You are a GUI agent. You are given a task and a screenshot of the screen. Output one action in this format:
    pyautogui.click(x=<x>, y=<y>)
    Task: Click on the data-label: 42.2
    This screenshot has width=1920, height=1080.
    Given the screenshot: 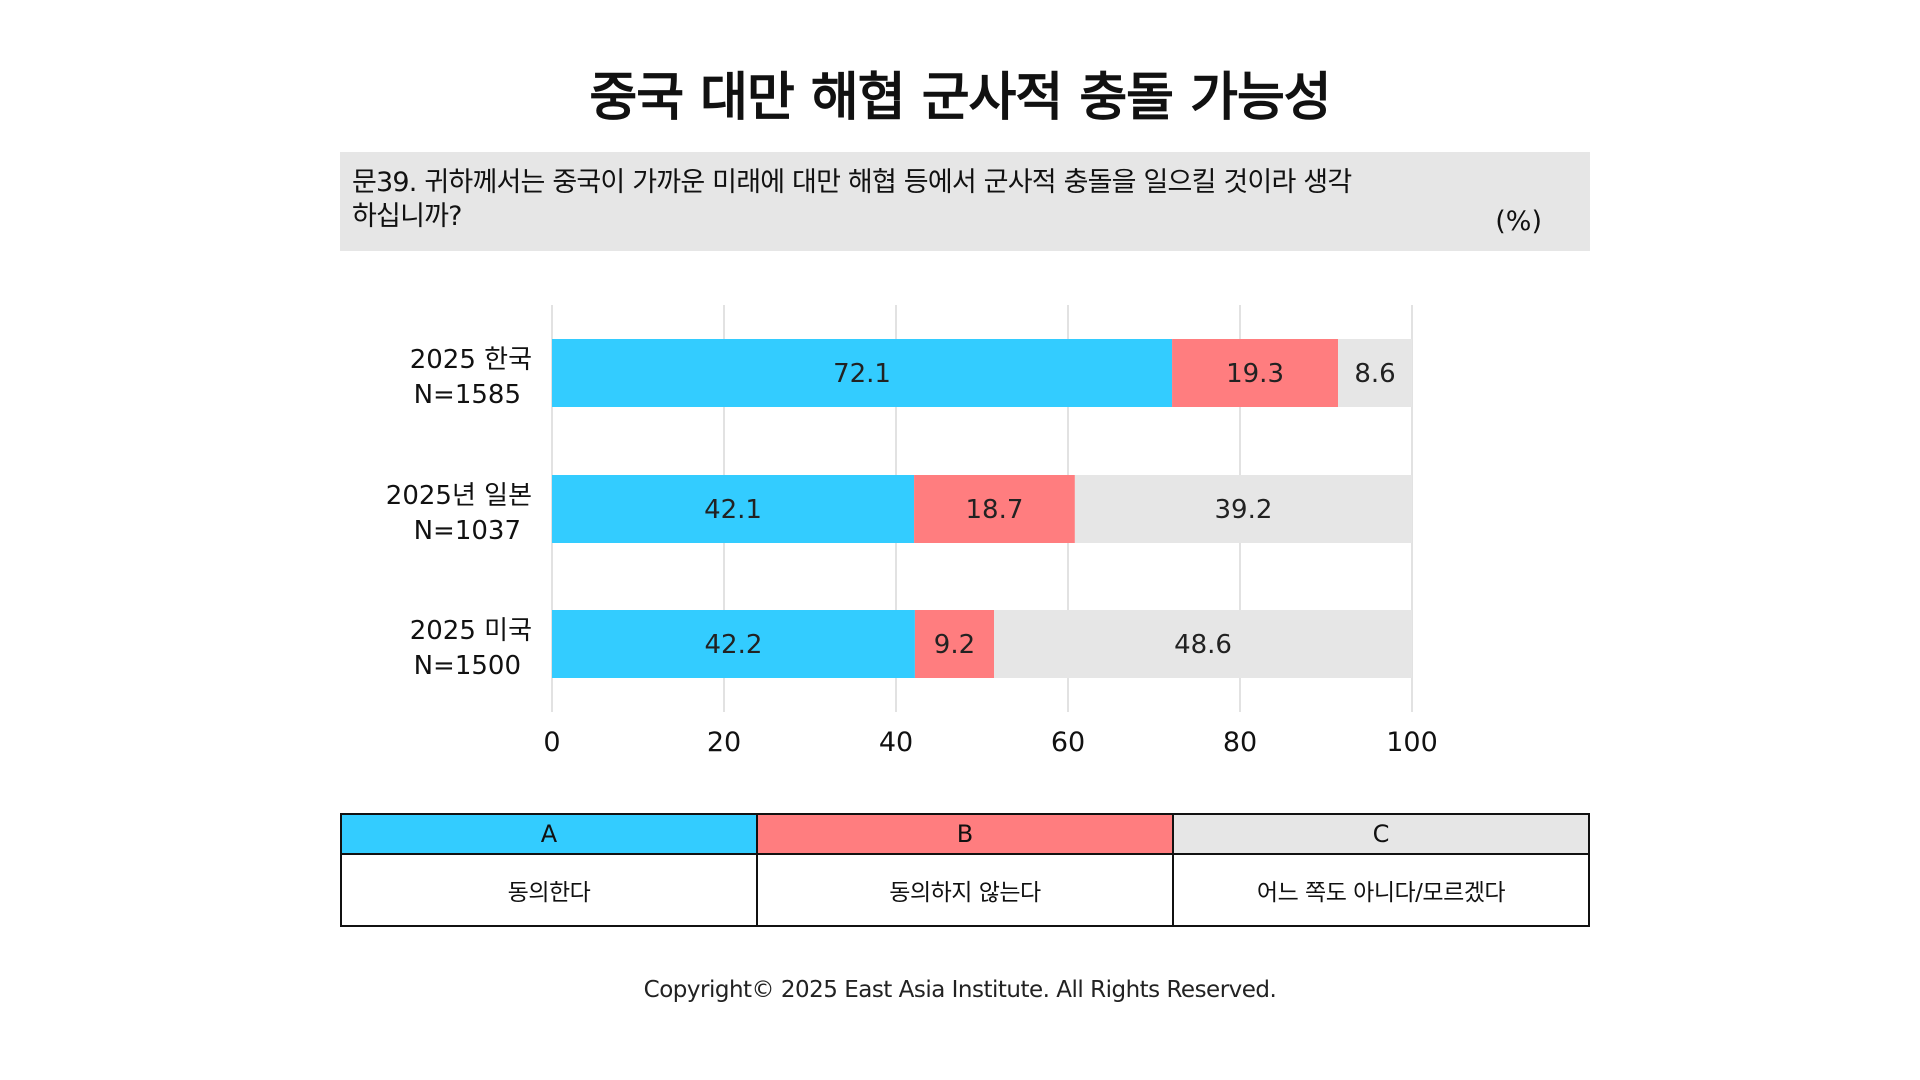 What is the action you would take?
    pyautogui.click(x=734, y=645)
    